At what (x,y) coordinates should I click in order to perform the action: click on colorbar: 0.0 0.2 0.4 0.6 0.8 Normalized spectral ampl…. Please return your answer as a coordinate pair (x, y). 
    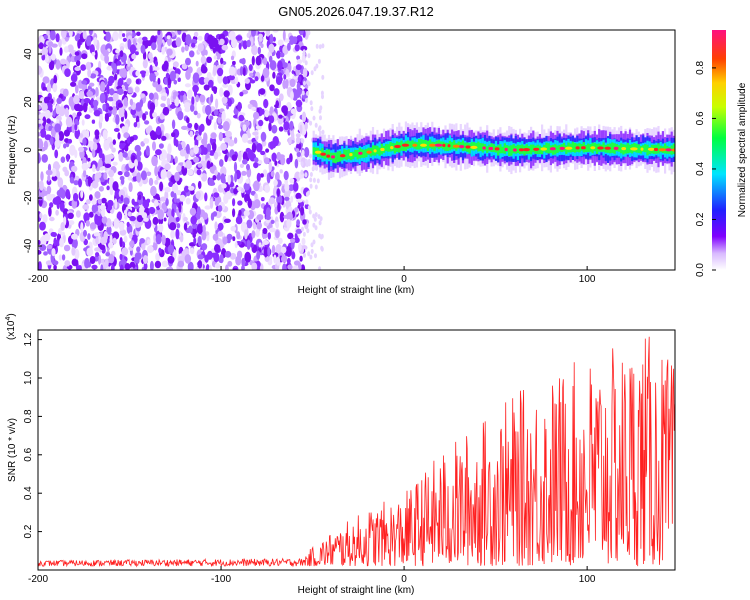
    Looking at the image, I should click on (721, 153).